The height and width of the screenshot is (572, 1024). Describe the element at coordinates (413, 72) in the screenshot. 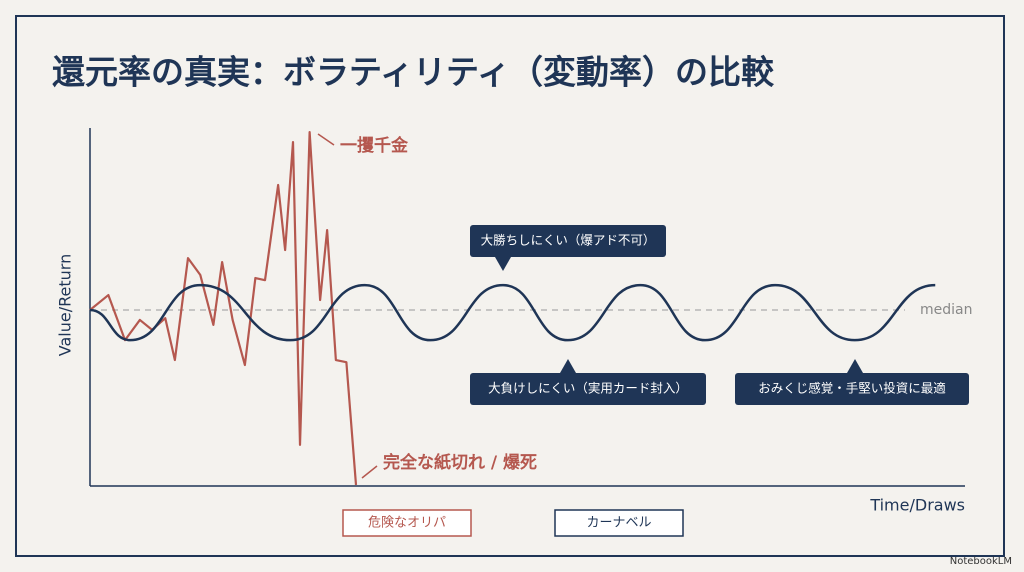

I see `chart-title: 還元率の真実：ボラティリティ（変動率）の比較` at that location.